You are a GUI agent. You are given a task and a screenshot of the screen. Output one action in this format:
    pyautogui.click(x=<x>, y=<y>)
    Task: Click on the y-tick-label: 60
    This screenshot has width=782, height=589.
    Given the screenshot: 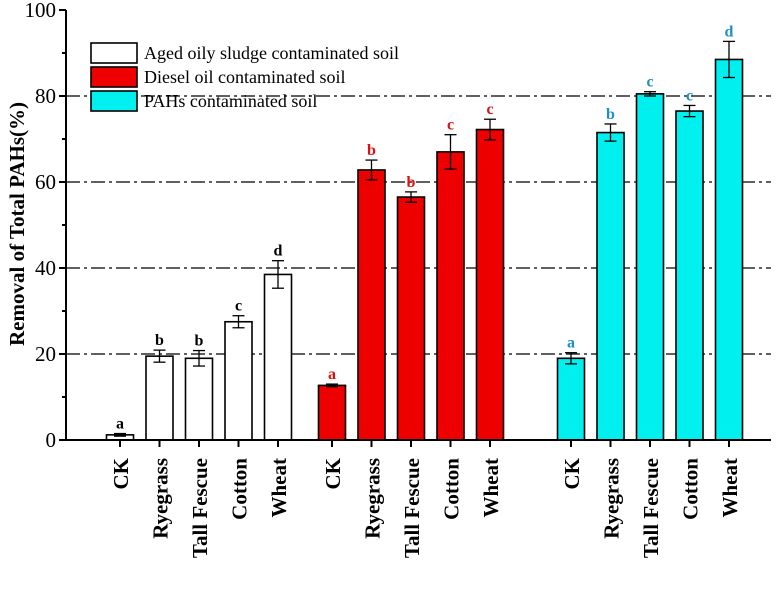 What is the action you would take?
    pyautogui.click(x=45, y=182)
    